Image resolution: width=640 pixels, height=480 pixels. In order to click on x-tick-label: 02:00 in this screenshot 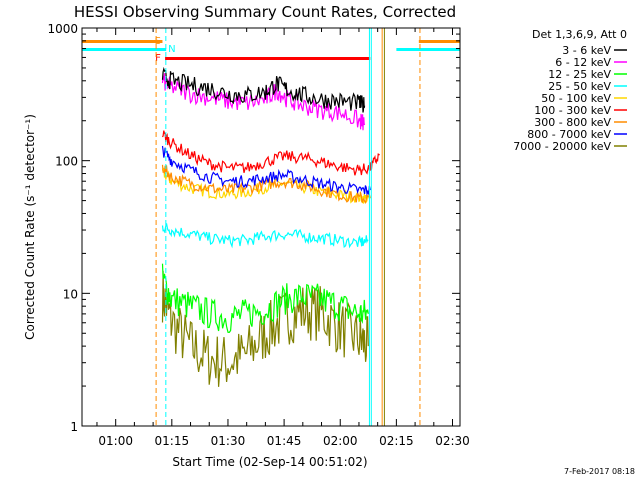, I will do `click(340, 441)`.